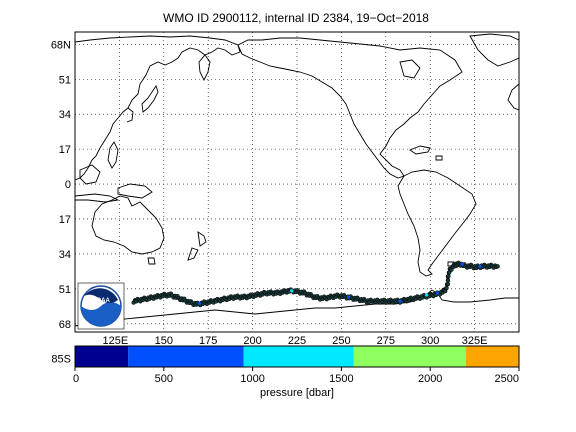 The image size is (576, 432). I want to click on lat-tick-label: 85S, so click(61, 360).